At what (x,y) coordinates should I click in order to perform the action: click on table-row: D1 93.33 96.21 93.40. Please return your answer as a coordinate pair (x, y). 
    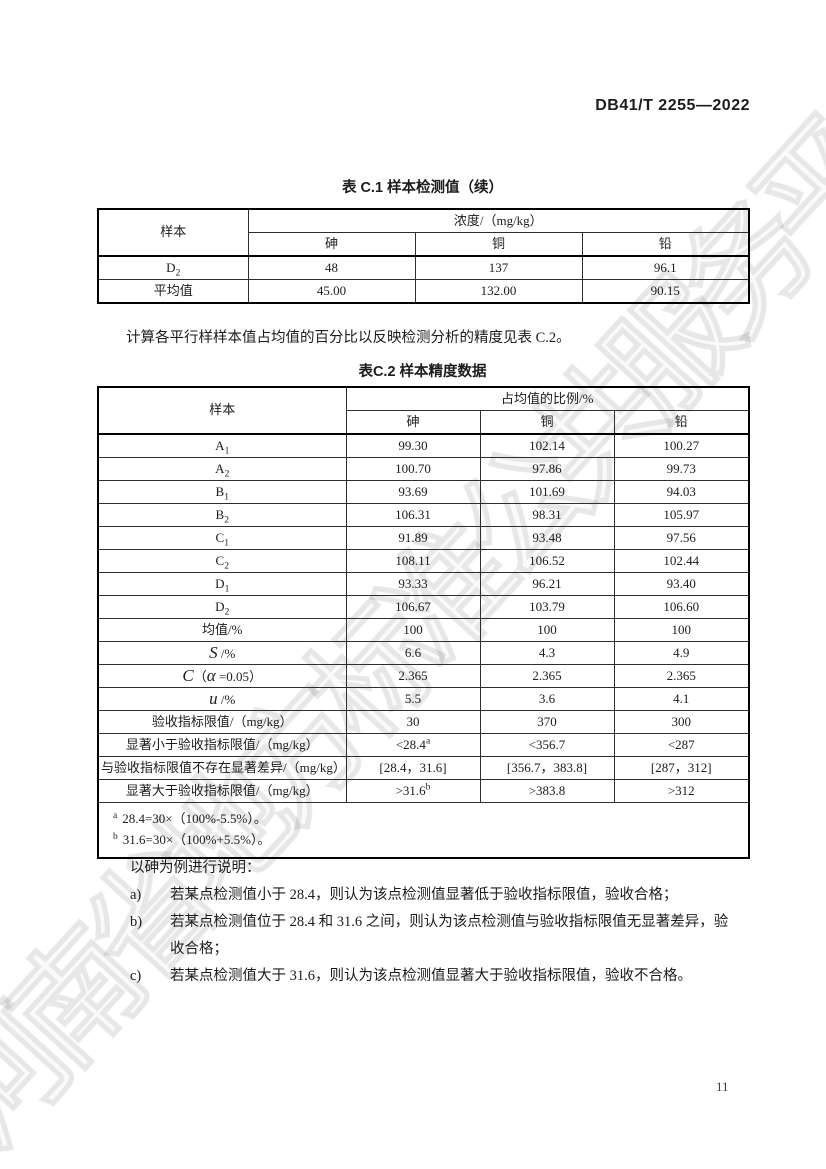
    Looking at the image, I should click on (423, 584).